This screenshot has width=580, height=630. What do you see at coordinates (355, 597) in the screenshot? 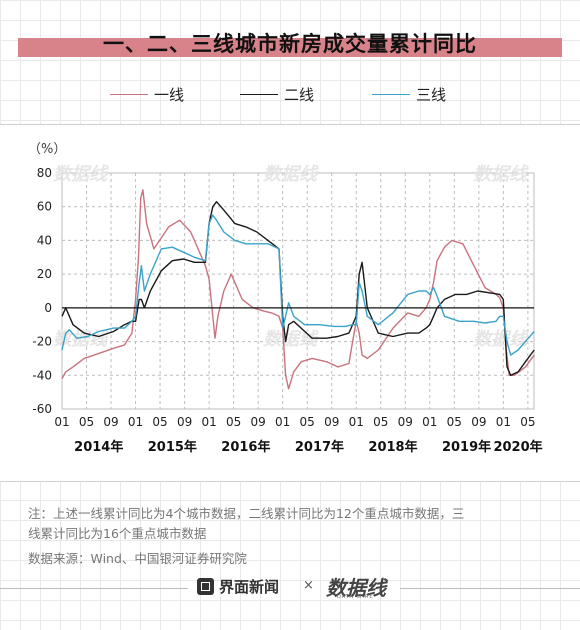
I see `data-wire-logo-sub: DATA WIRE` at bounding box center [355, 597].